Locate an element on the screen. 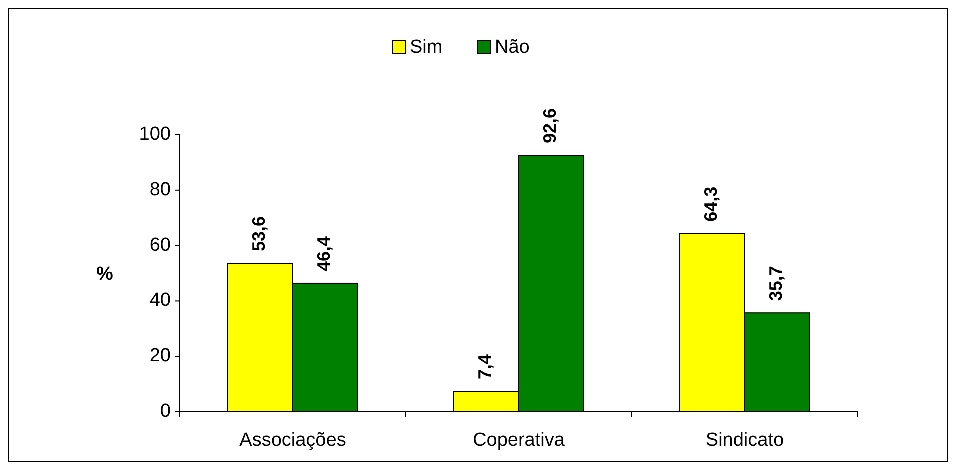 The height and width of the screenshot is (470, 956). data-label: 53,6 is located at coordinates (259, 234).